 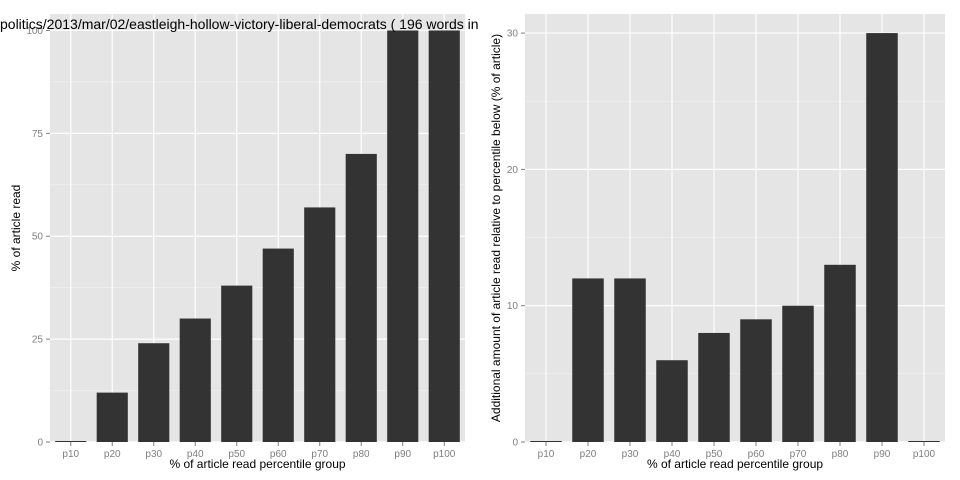 What do you see at coordinates (16, 228) in the screenshot?
I see `y-axis-title: % of article read` at bounding box center [16, 228].